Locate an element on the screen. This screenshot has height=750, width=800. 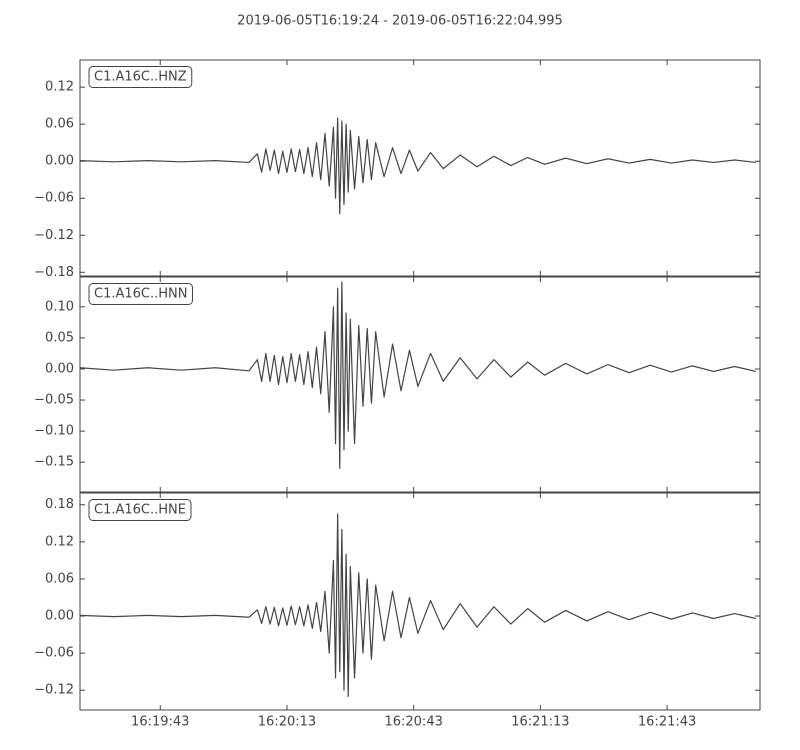
y-tick-label: −0.15 is located at coordinates (54, 462).